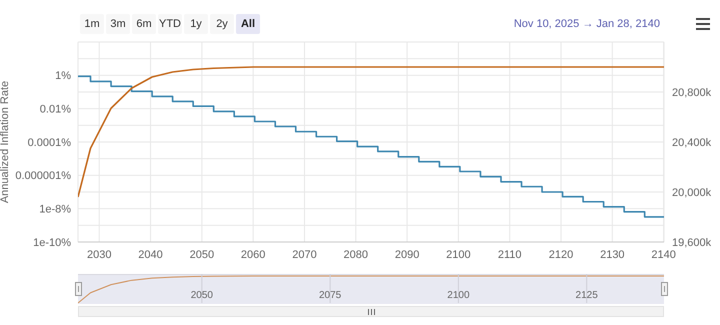  What do you see at coordinates (50, 142) in the screenshot?
I see `y-tick-label: 0.0001%` at bounding box center [50, 142].